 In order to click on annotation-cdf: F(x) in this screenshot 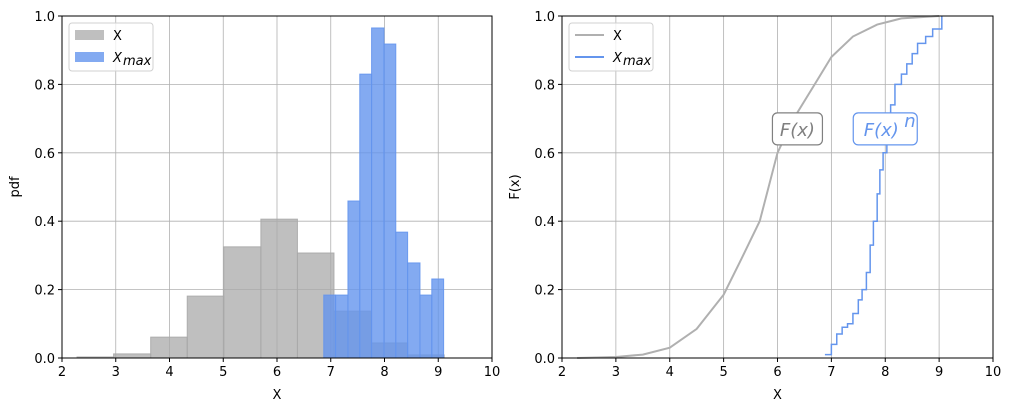, I will do `click(797, 129)`.